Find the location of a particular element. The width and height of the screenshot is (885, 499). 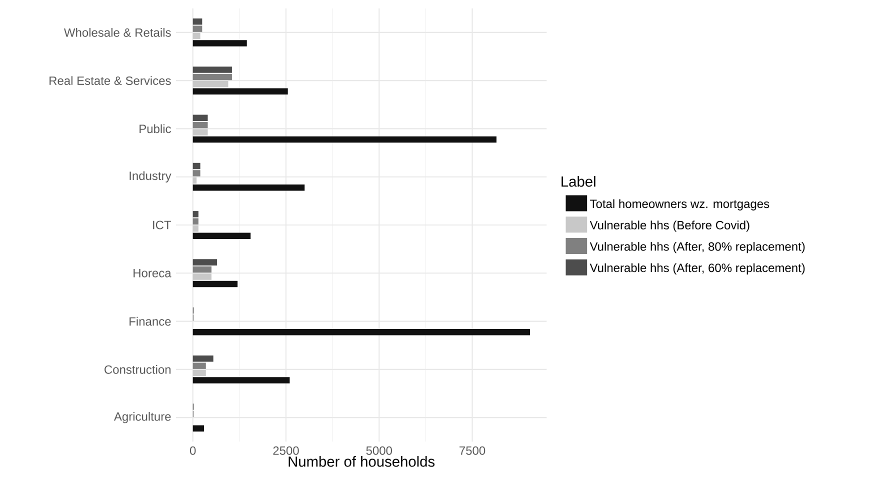

y-tick-label: Horeca is located at coordinates (153, 273).